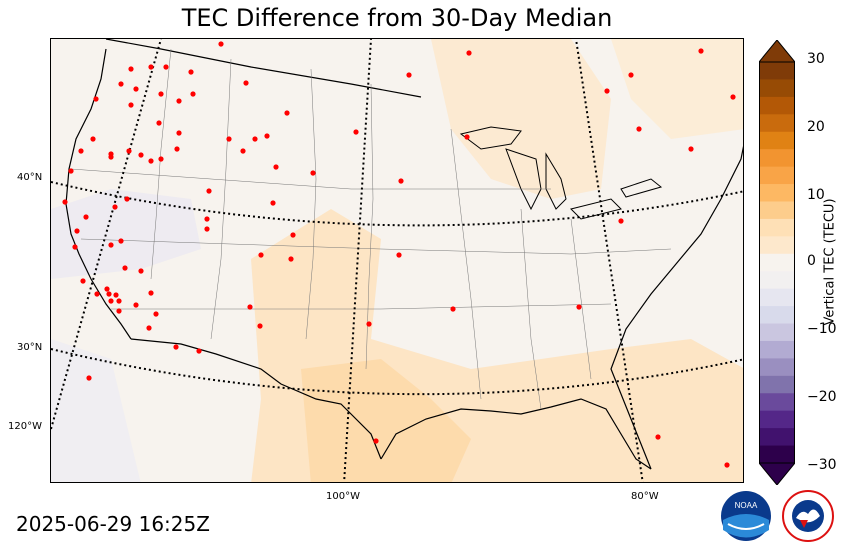  Describe the element at coordinates (126, 234) in the screenshot. I see `anomaly-region-west-negative` at that location.